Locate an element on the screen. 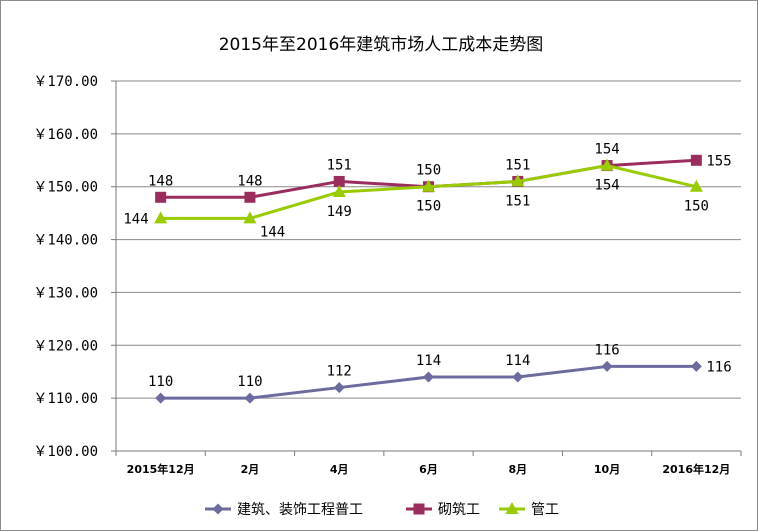 Image resolution: width=758 pixels, height=532 pixels. x-tick-label: 10月 is located at coordinates (607, 469).